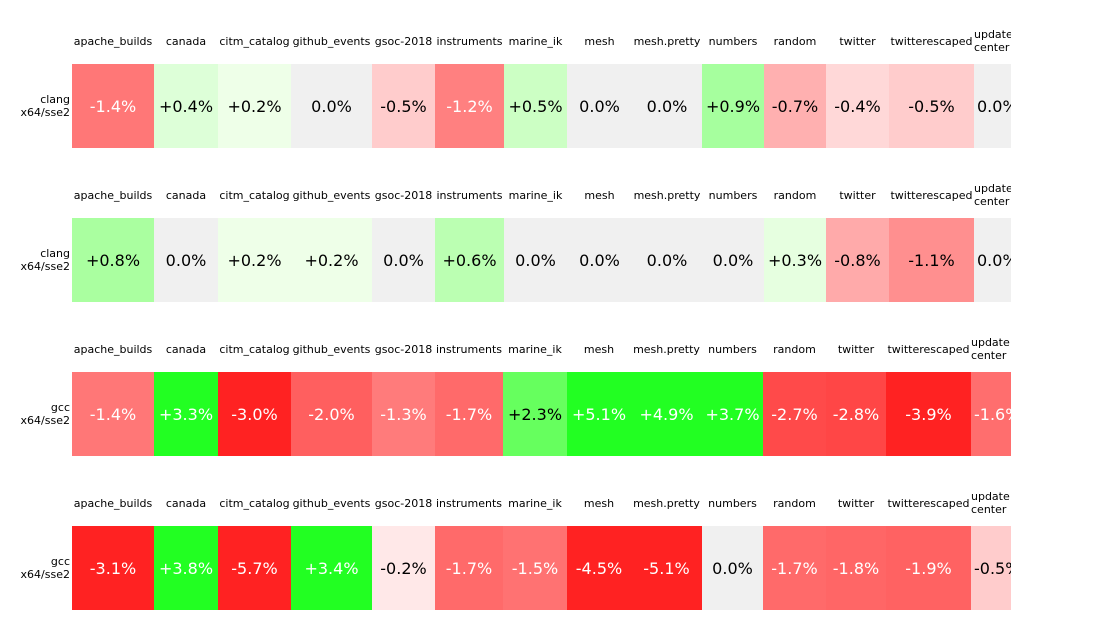 The height and width of the screenshot is (640, 1100). I want to click on heatmap-cell: +0.3%, so click(795, 260).